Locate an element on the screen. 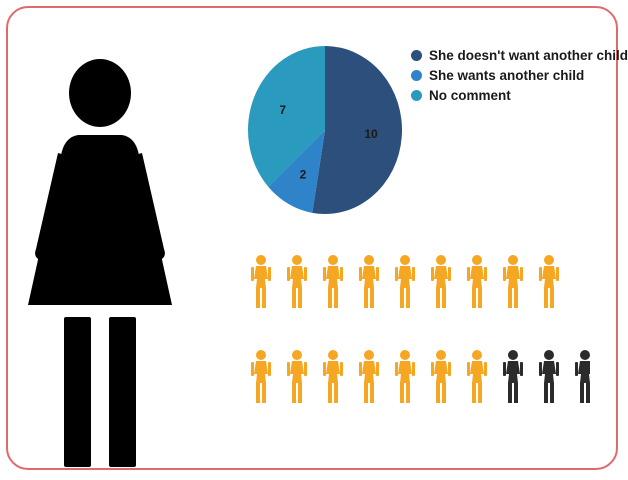 Image resolution: width=628 pixels, height=480 pixels. pie-chart: 10 2 7 is located at coordinates (325, 130).